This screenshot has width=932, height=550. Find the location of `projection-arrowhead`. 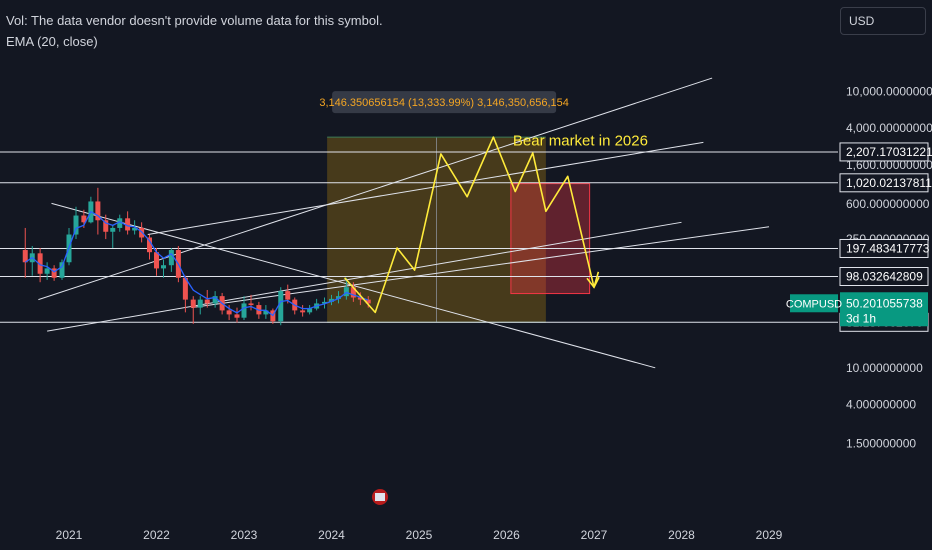

projection-arrowhead is located at coordinates (593, 282).